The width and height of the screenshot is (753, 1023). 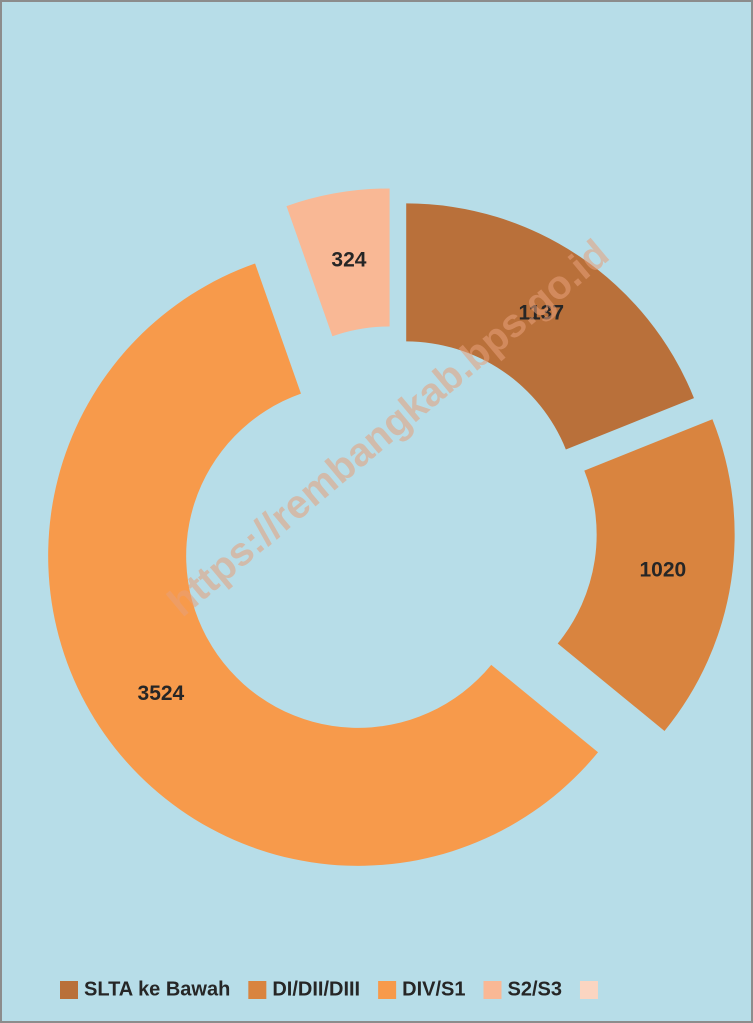 I want to click on legend-label: S2/S3, so click(x=534, y=989).